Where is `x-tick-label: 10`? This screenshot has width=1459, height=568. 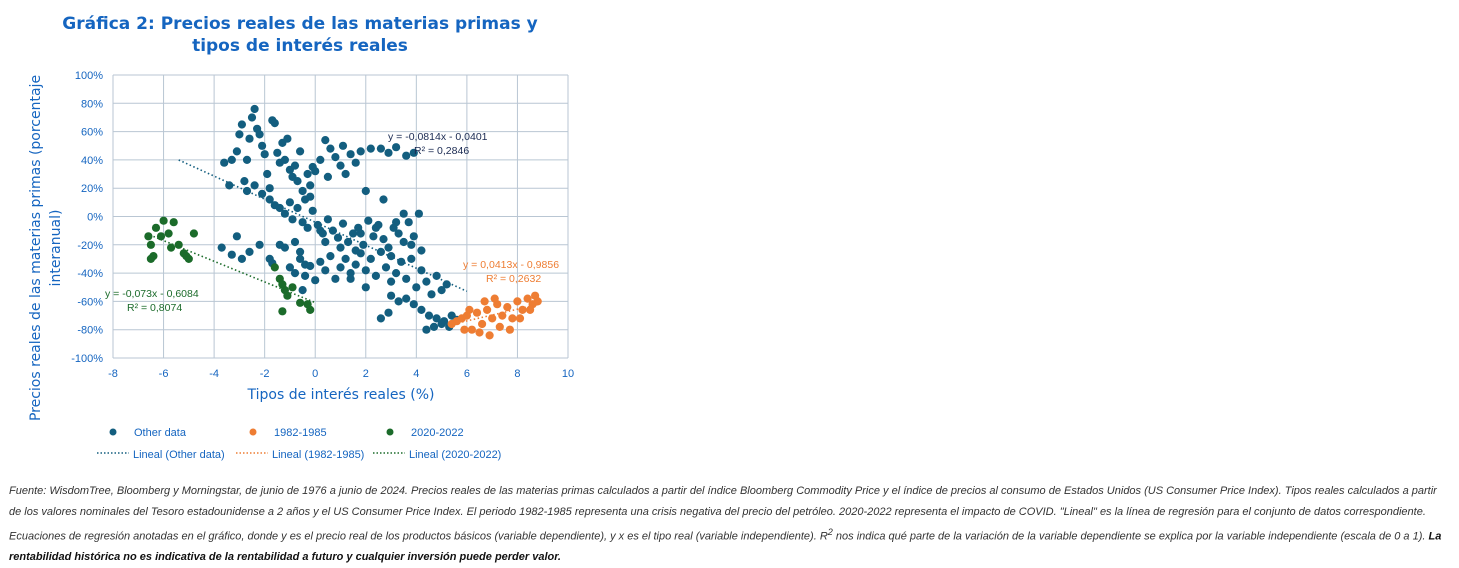 x-tick-label: 10 is located at coordinates (568, 374).